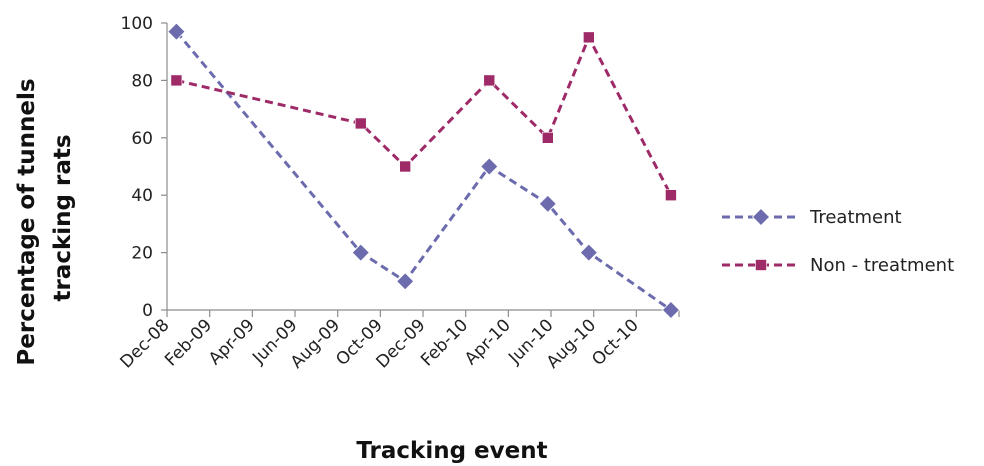 The width and height of the screenshot is (984, 466). Describe the element at coordinates (142, 81) in the screenshot. I see `y-tick-label: 80` at that location.